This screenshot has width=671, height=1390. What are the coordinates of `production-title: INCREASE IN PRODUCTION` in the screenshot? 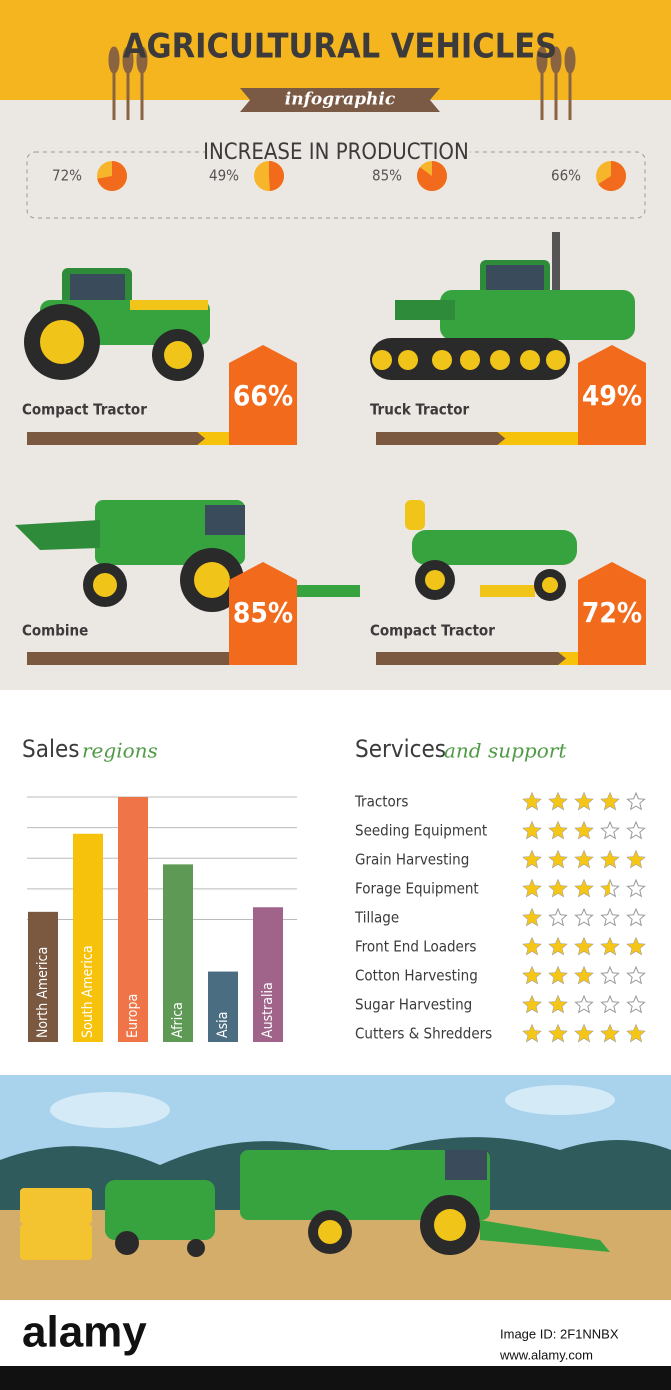 It's located at (336, 152).